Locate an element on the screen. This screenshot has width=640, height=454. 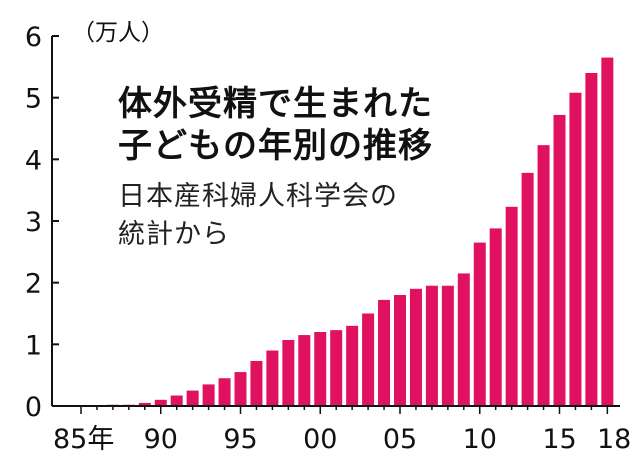
bar-2009 is located at coordinates (463, 339).